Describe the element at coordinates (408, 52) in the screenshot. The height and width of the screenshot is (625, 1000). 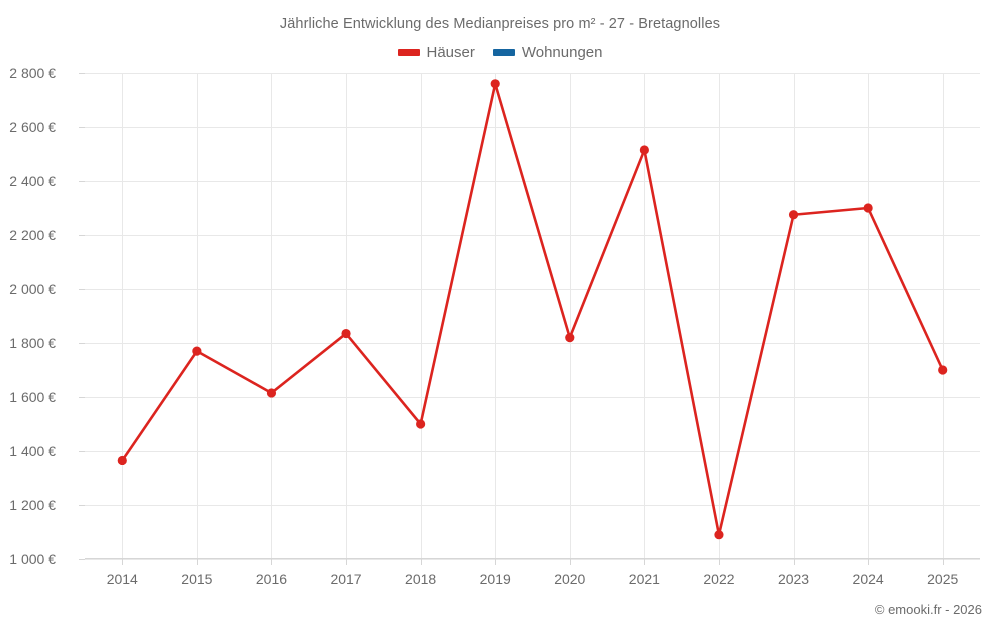
I see `legend-swatch-hauser` at that location.